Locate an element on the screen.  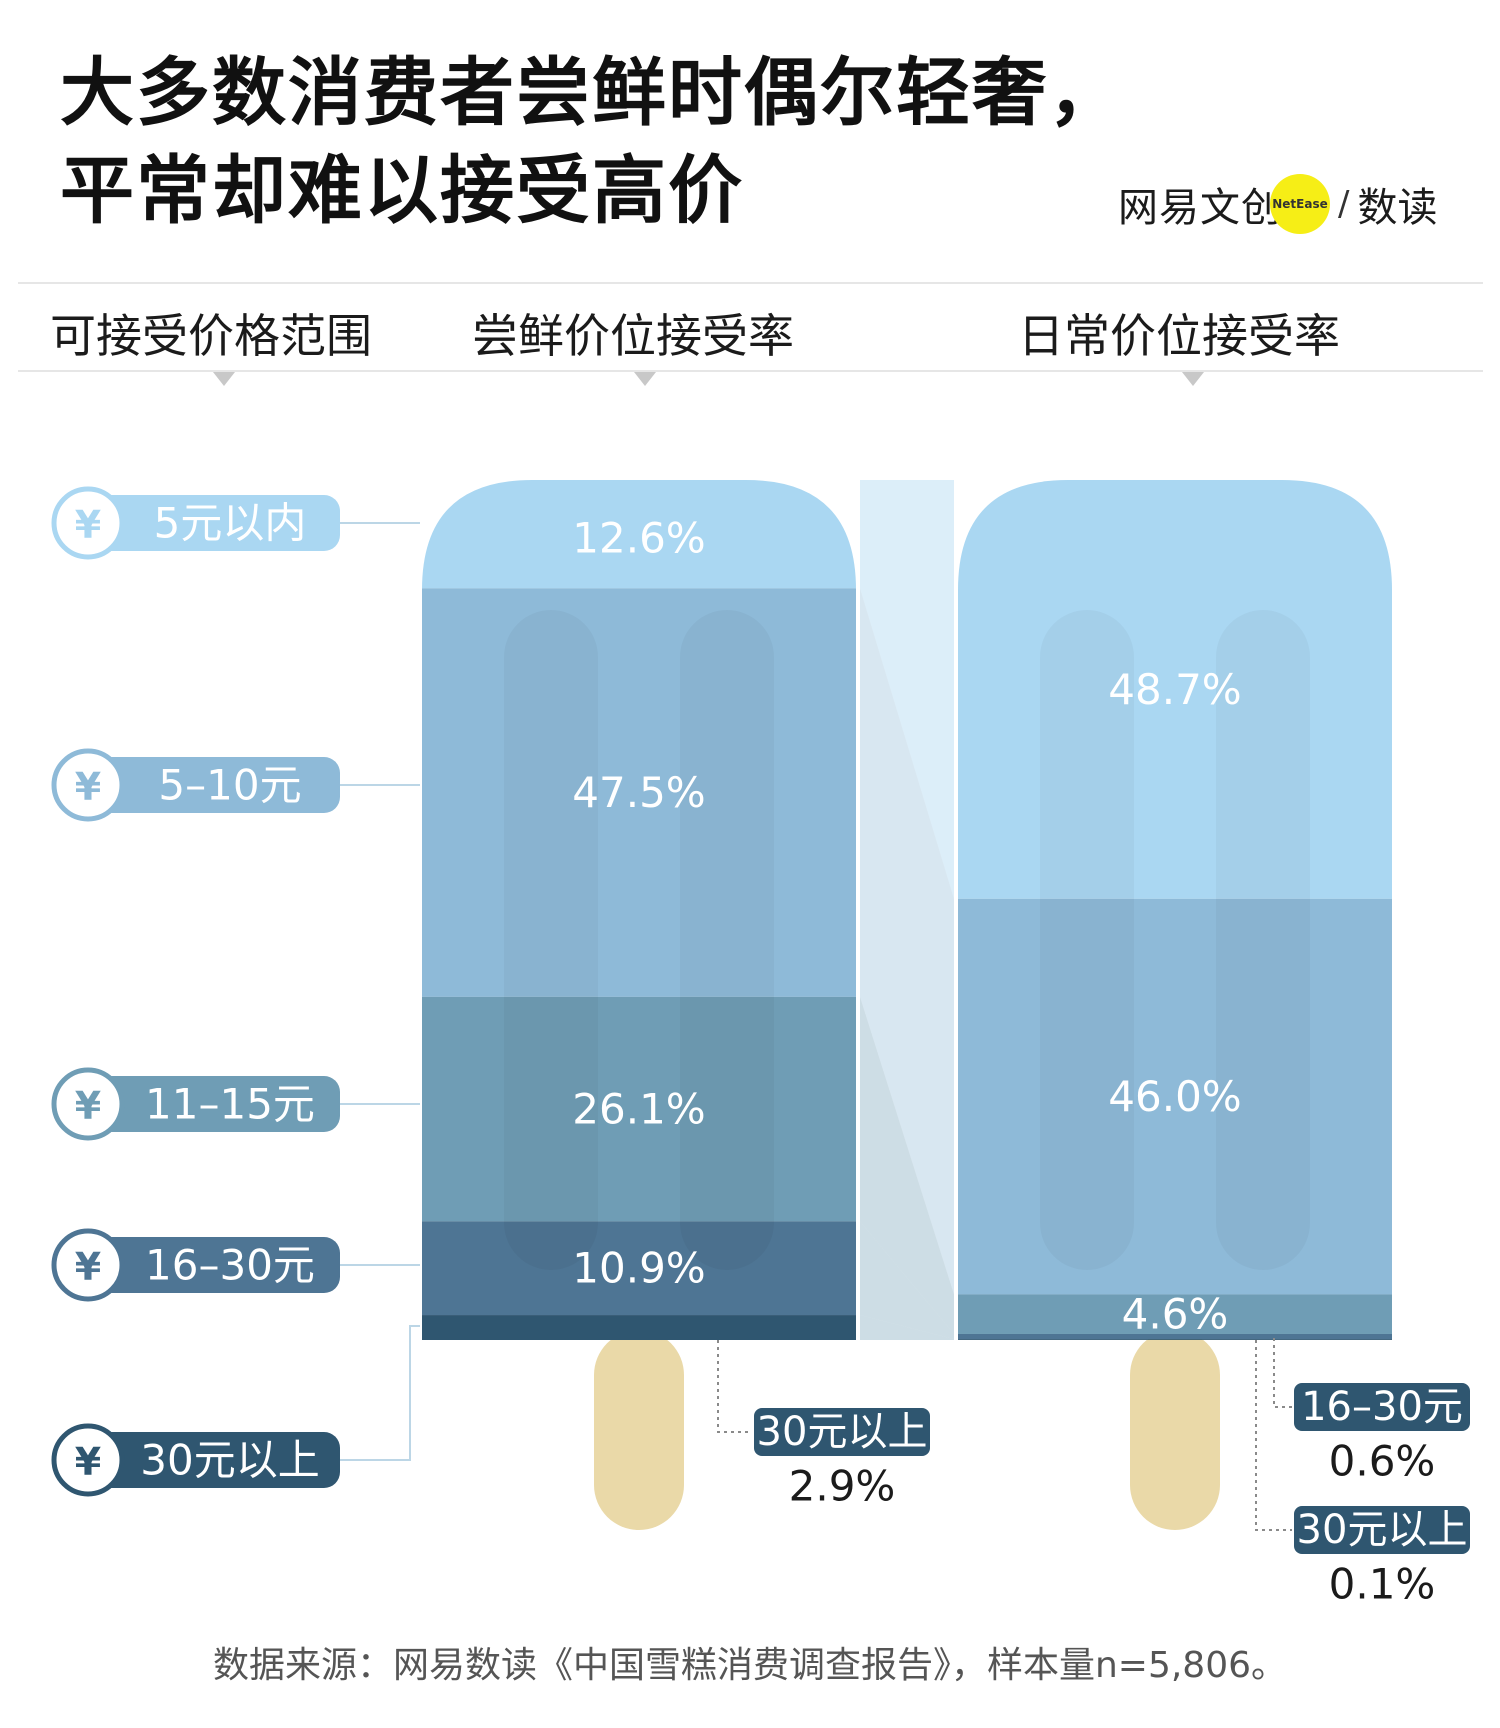
callout-category-daily-gt30: 30元以上 is located at coordinates (1382, 1530).